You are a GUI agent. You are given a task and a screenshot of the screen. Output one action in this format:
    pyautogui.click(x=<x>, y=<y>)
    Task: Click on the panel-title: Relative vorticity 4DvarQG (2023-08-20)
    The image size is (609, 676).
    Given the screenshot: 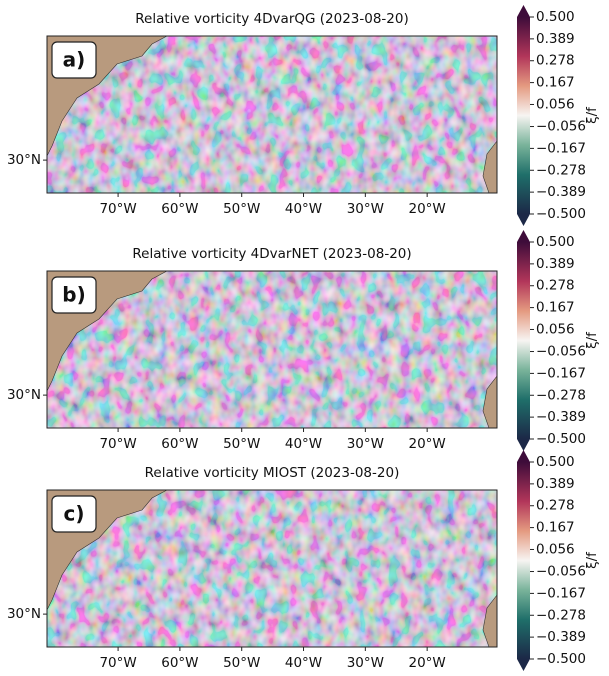 What is the action you would take?
    pyautogui.click(x=272, y=19)
    